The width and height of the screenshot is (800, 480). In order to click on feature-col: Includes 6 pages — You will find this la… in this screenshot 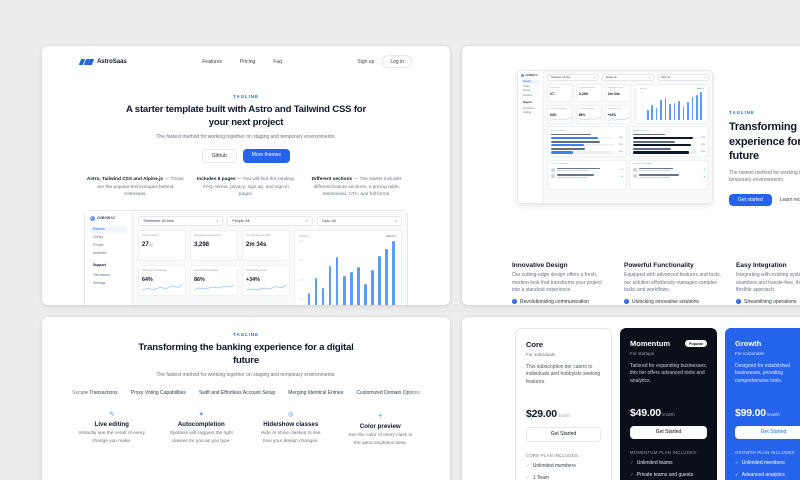, I will do `click(246, 187)`.